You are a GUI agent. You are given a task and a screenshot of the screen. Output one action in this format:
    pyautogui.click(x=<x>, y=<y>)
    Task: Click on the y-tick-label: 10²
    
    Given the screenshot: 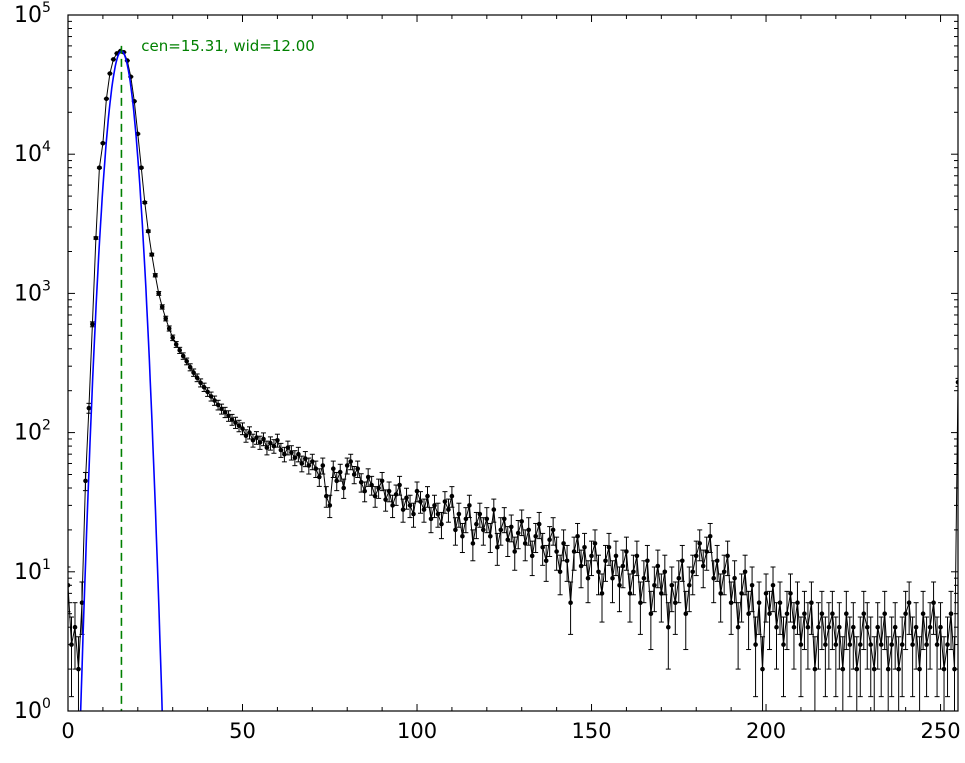 What is the action you would take?
    pyautogui.click(x=32, y=432)
    